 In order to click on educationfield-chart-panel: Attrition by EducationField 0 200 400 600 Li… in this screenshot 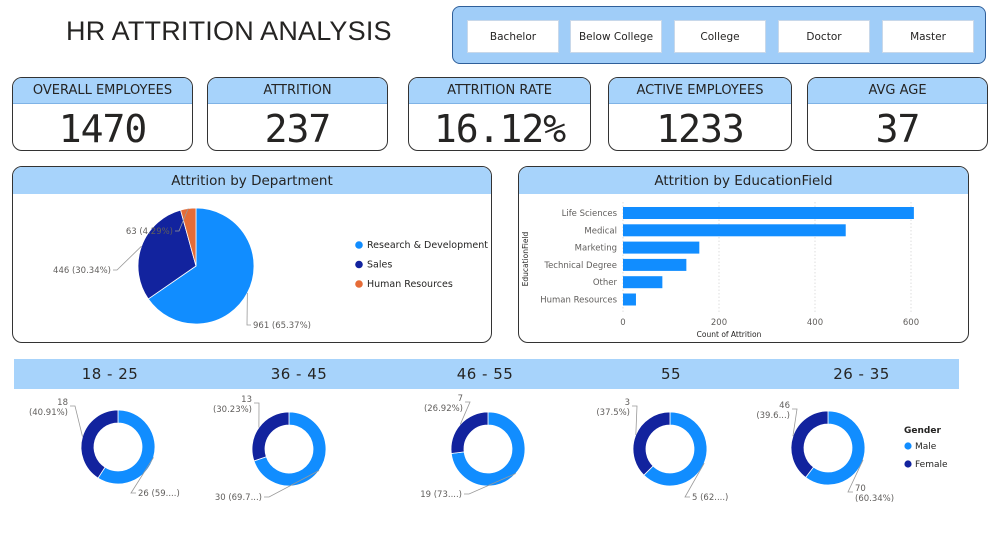, I will do `click(743, 254)`.